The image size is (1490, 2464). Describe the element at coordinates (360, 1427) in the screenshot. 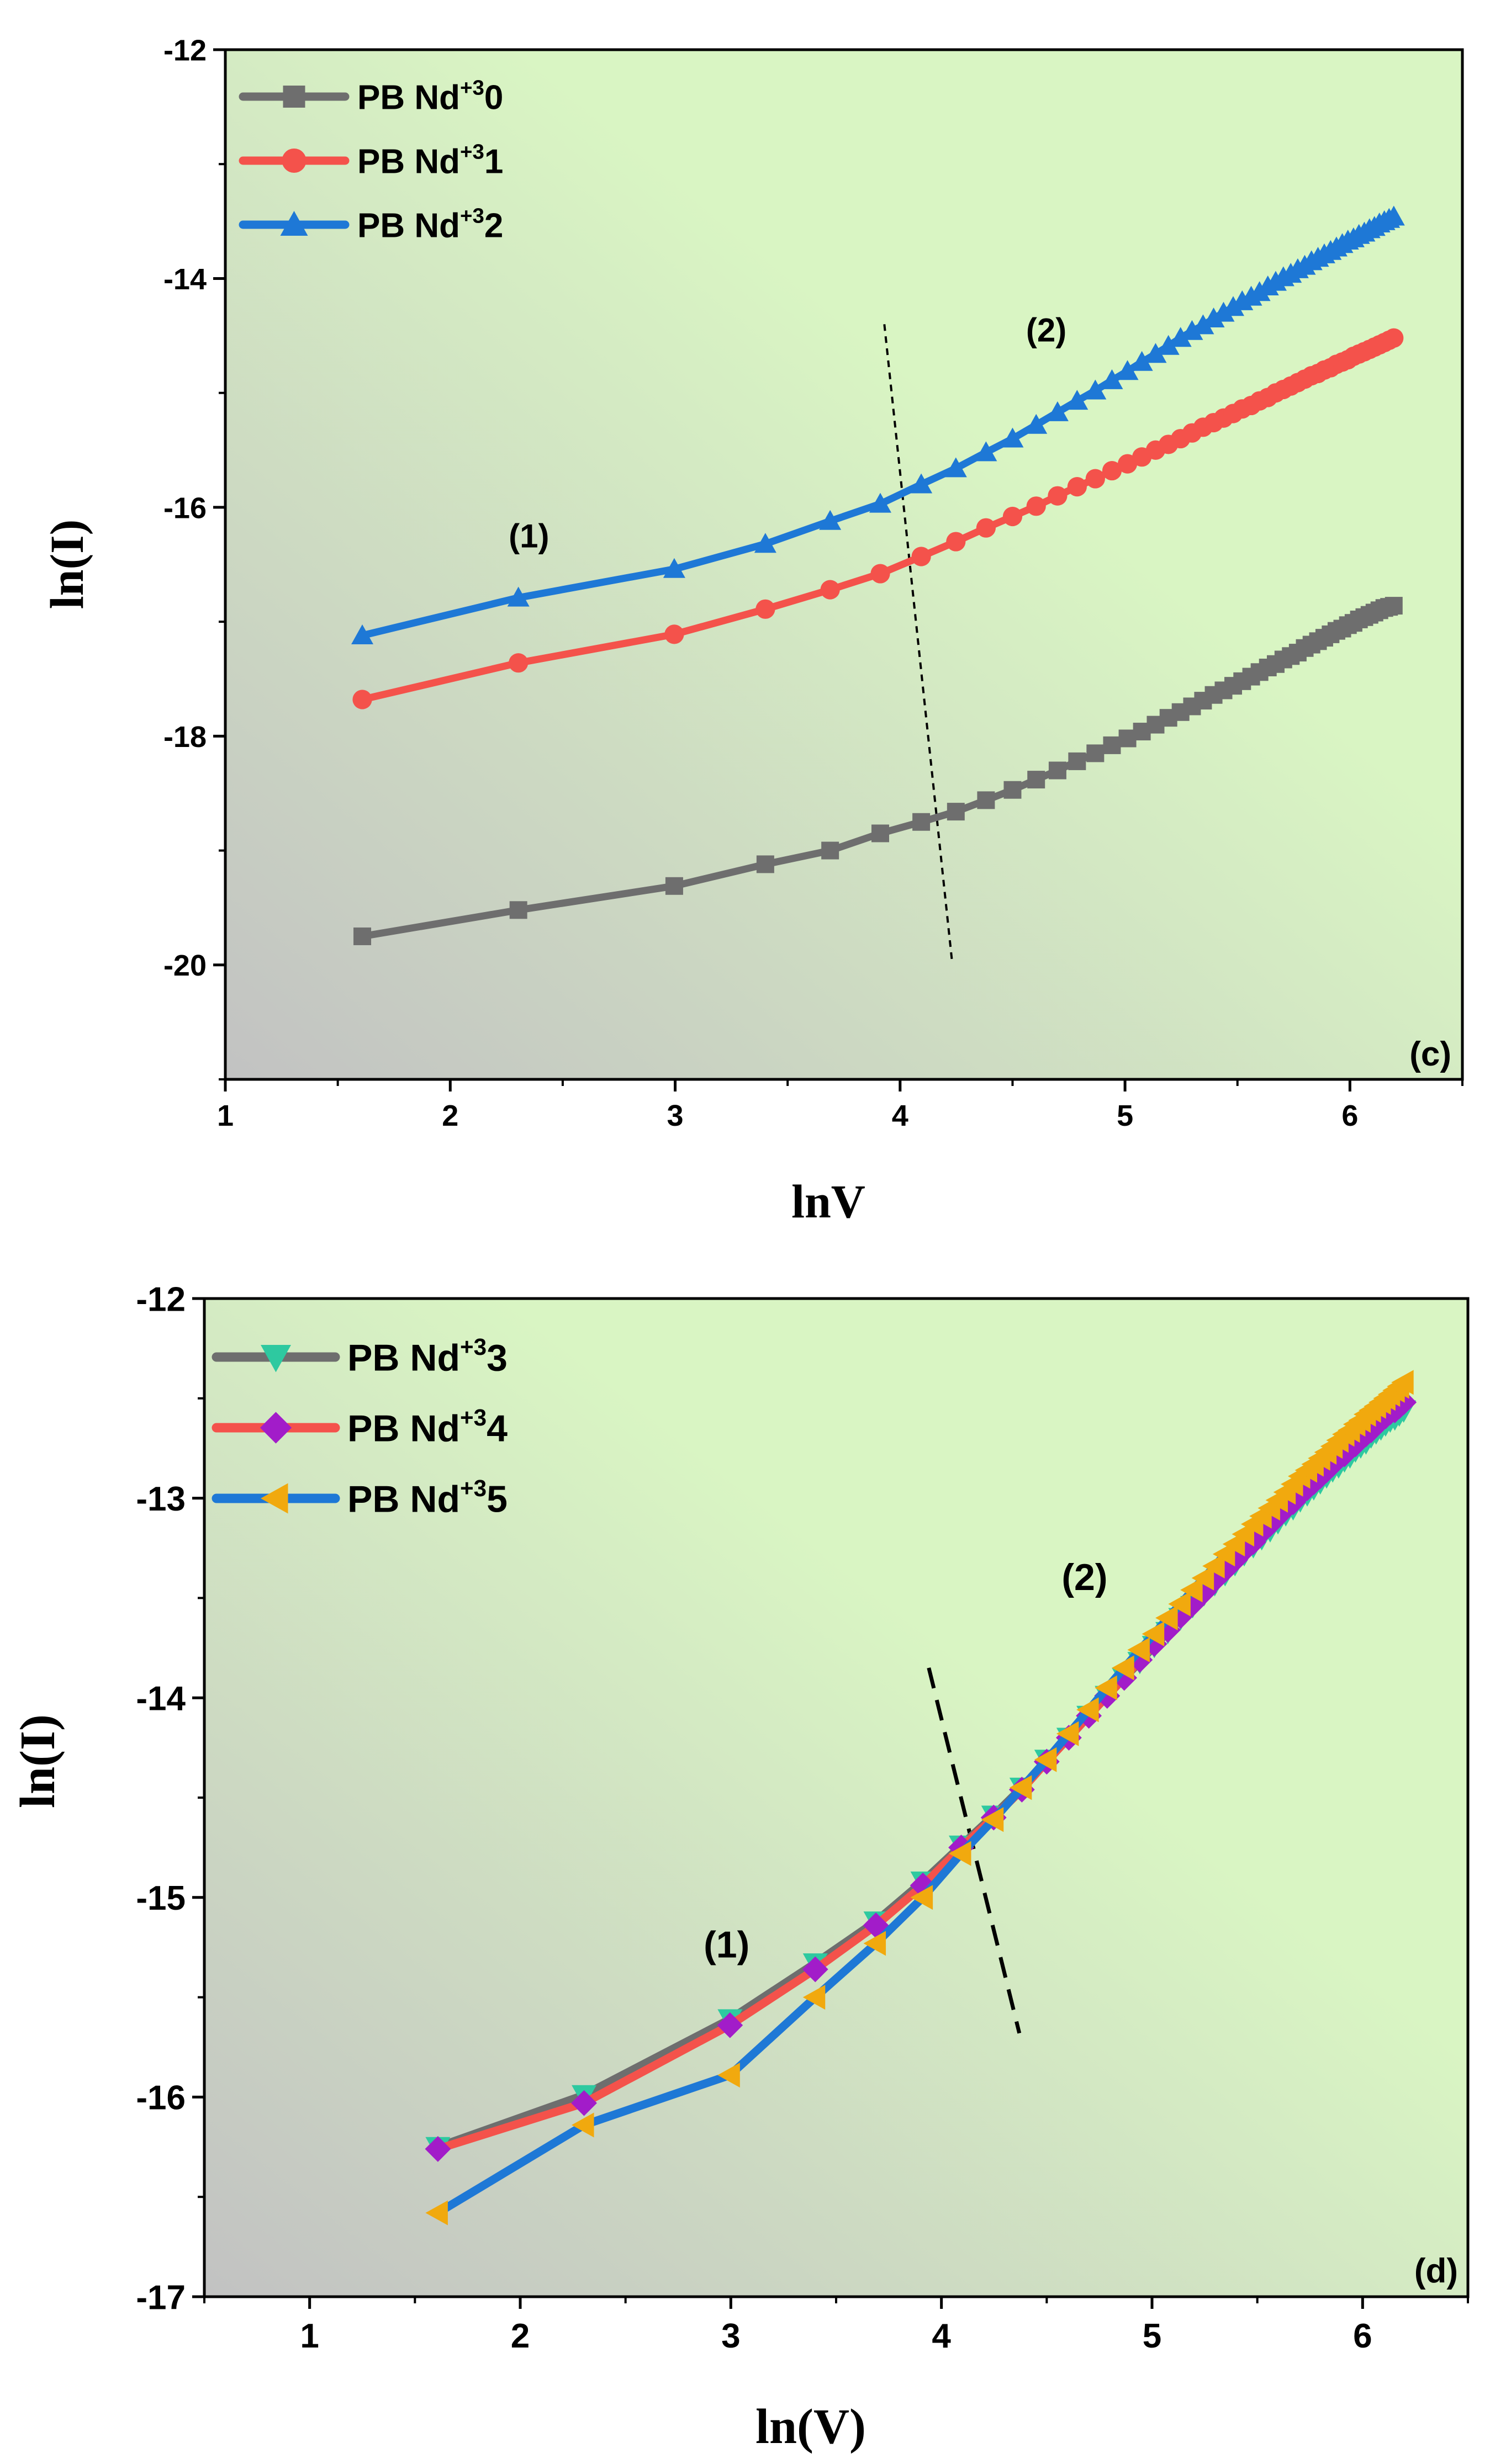

I see `legend-entry: PB Nd+34` at that location.